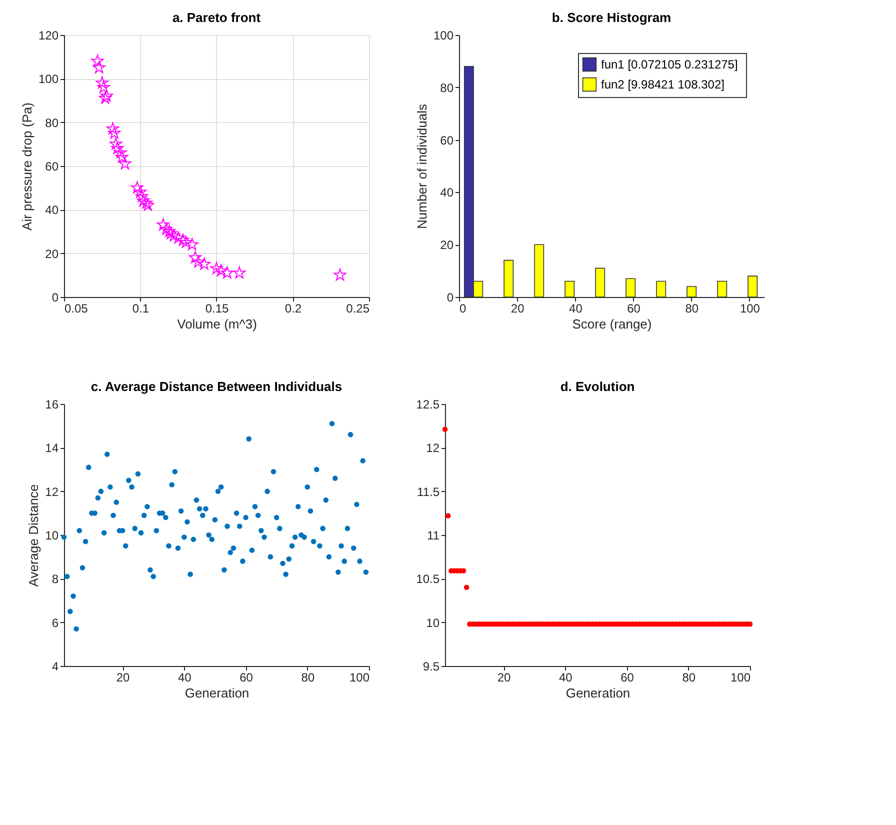 Image resolution: width=896 pixels, height=825 pixels. What do you see at coordinates (48, 35) in the screenshot?
I see `y-tick-label: 120` at bounding box center [48, 35].